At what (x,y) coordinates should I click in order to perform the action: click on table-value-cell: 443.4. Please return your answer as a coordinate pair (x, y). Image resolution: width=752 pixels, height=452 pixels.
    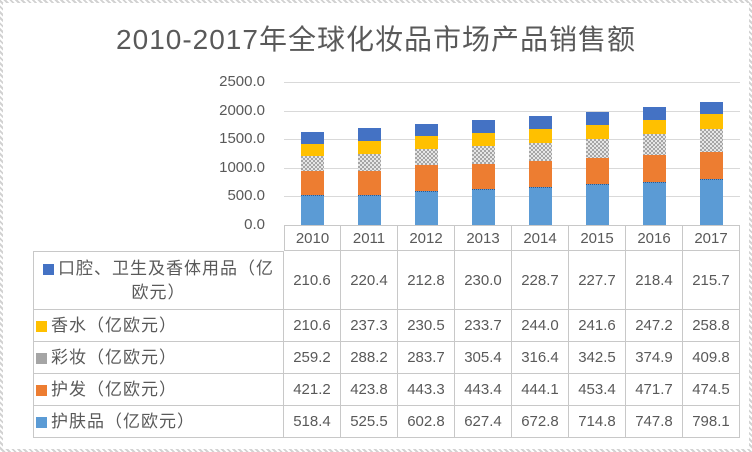
    Looking at the image, I should click on (483, 390).